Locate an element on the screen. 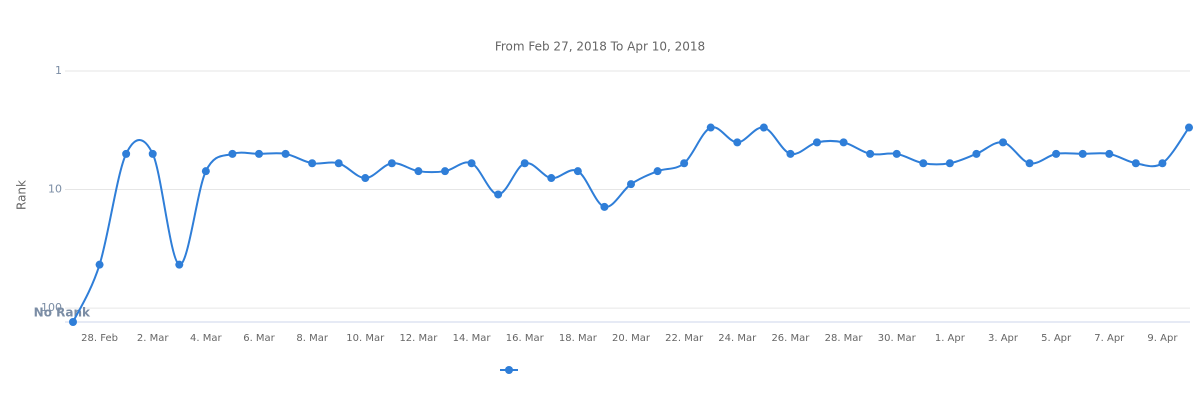 The image size is (1200, 400). chart-title: From Feb 27, 2018 To Apr 10, 2018 is located at coordinates (600, 47).